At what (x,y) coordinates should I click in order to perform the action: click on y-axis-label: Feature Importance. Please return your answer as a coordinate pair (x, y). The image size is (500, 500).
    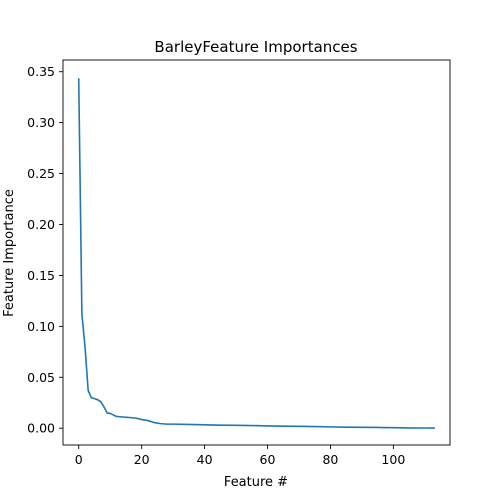
    Looking at the image, I should click on (9, 253).